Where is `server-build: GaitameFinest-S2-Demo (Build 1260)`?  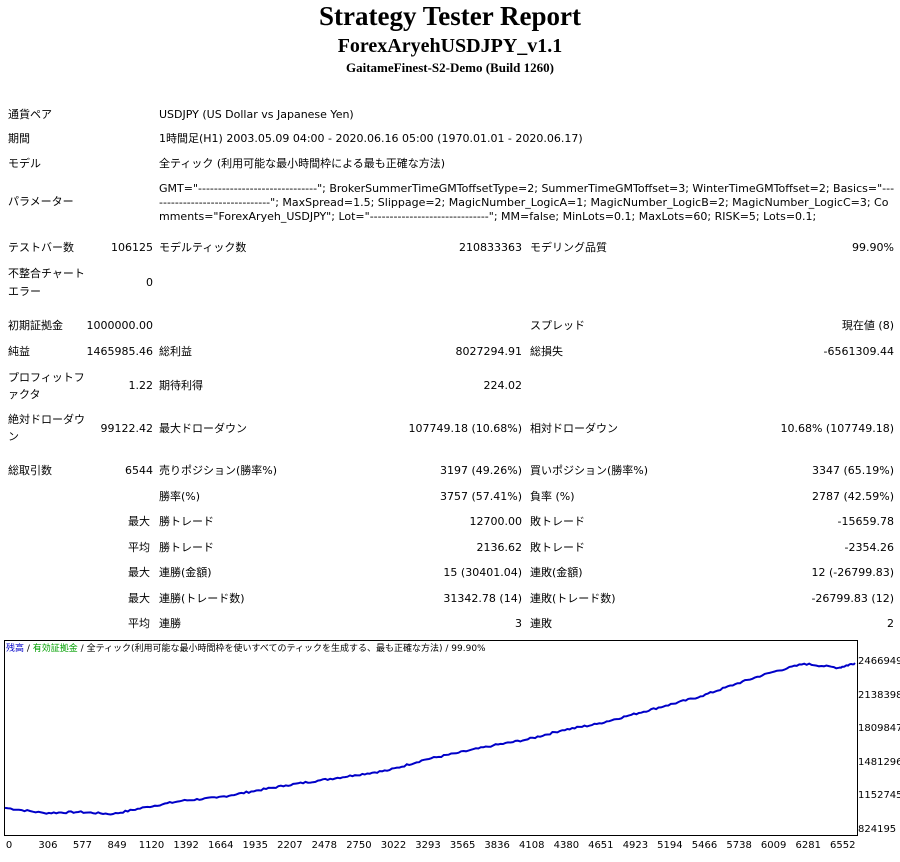
server-build: GaitameFinest-S2-Demo (Build 1260) is located at coordinates (450, 67).